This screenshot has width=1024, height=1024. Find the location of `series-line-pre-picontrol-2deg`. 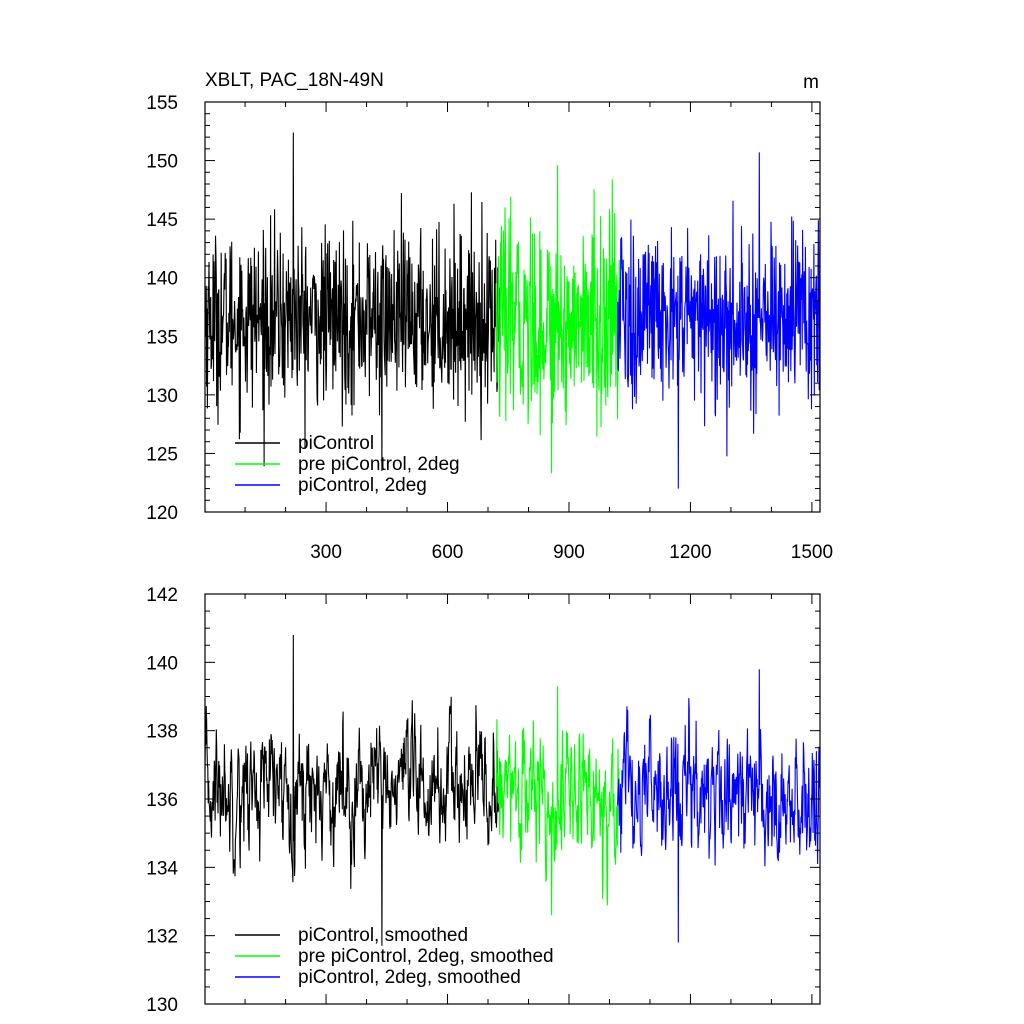

series-line-pre-picontrol-2deg is located at coordinates (558, 319).